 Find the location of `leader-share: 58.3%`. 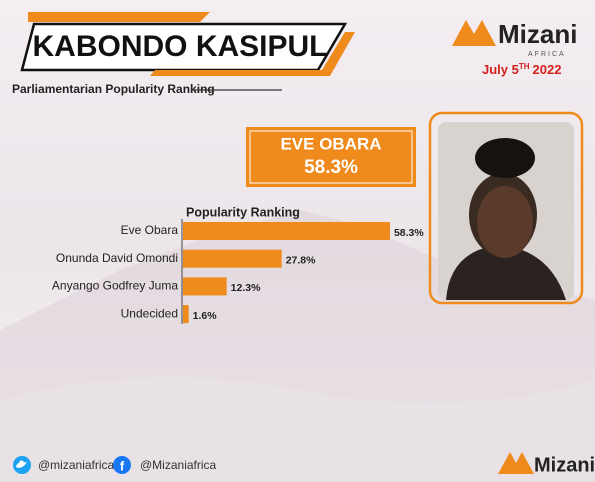

leader-share: 58.3% is located at coordinates (331, 167).